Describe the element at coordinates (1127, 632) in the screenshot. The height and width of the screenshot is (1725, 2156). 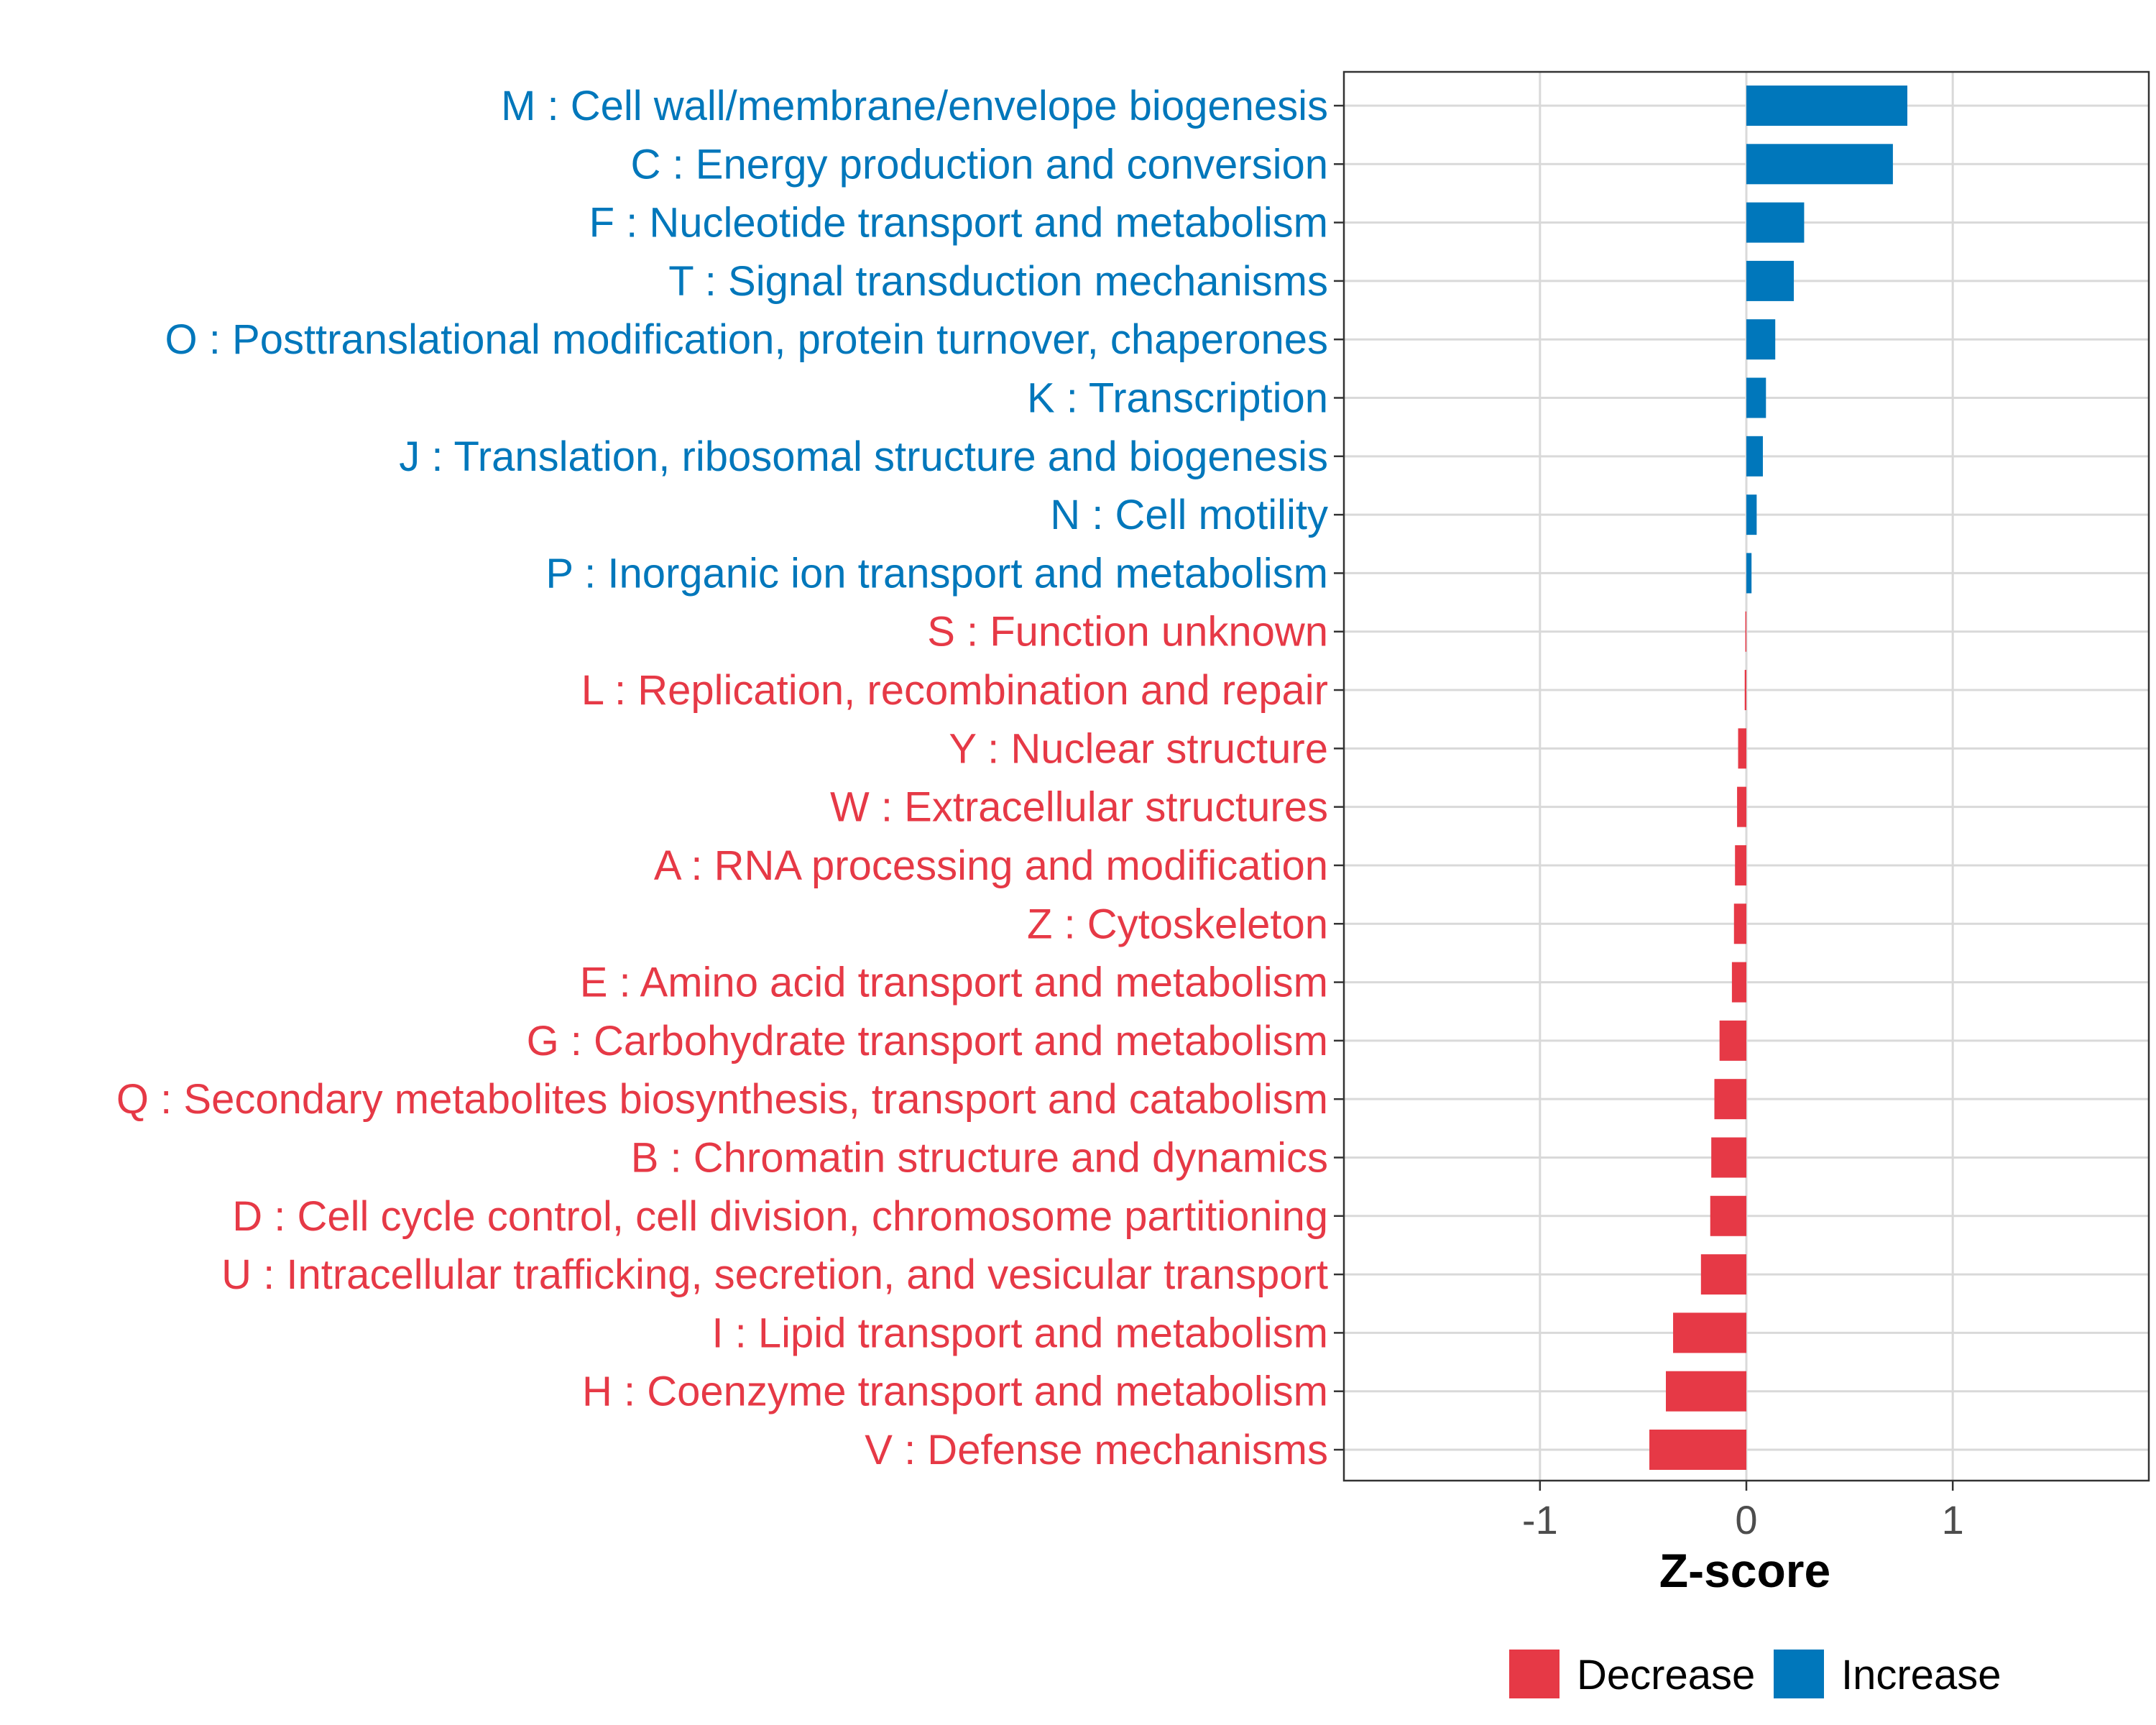
I see `category-label: S : Function unknown` at that location.